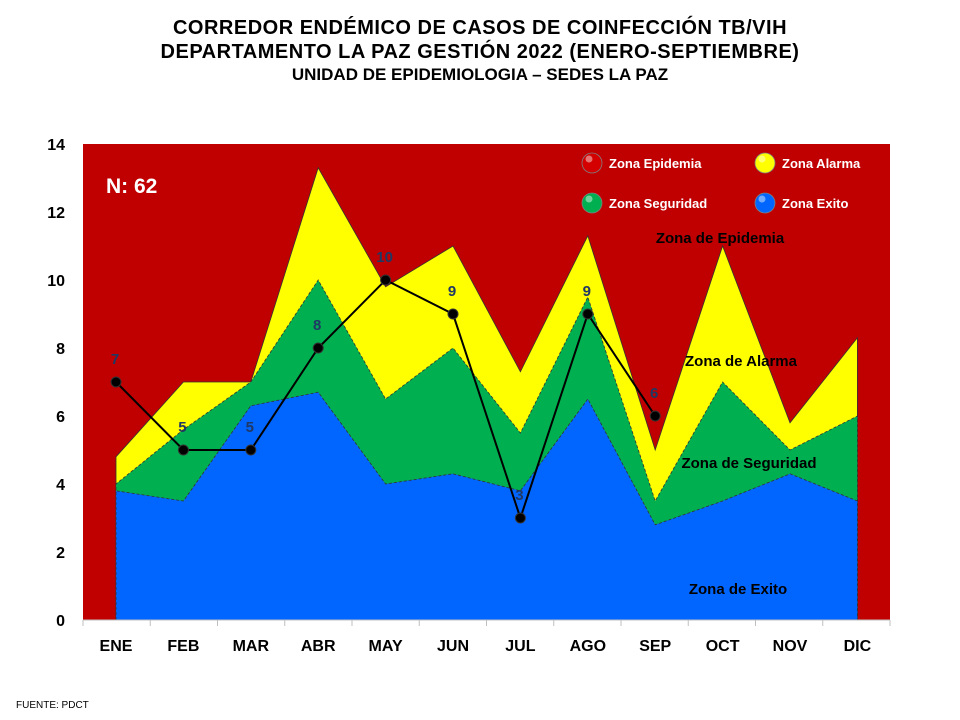  Describe the element at coordinates (741, 361) in the screenshot. I see `zone-label-alarma: Zona de Alarma` at that location.